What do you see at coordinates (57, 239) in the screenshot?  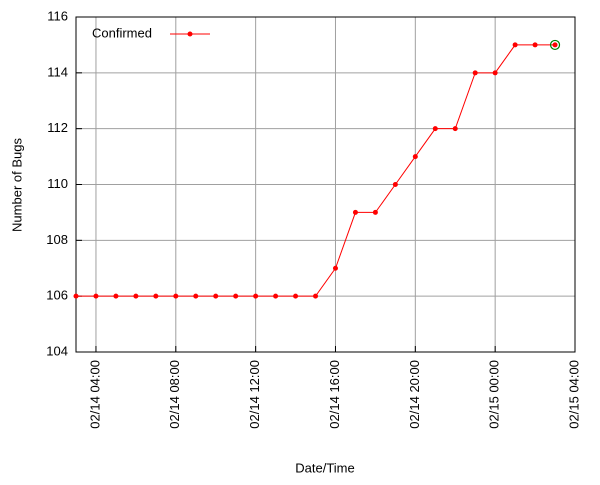 I see `y-tick-label: 108` at bounding box center [57, 239].